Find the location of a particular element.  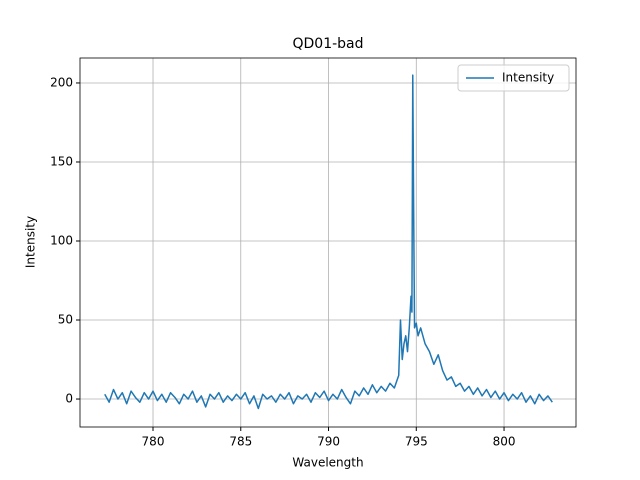

y-tick-label: 200 is located at coordinates (61, 82).